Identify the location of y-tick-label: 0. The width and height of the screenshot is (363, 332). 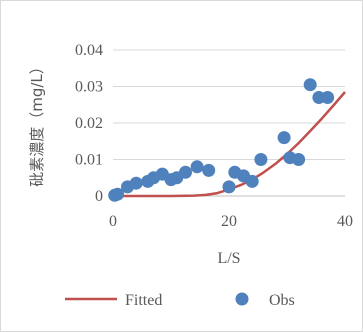
(99, 196).